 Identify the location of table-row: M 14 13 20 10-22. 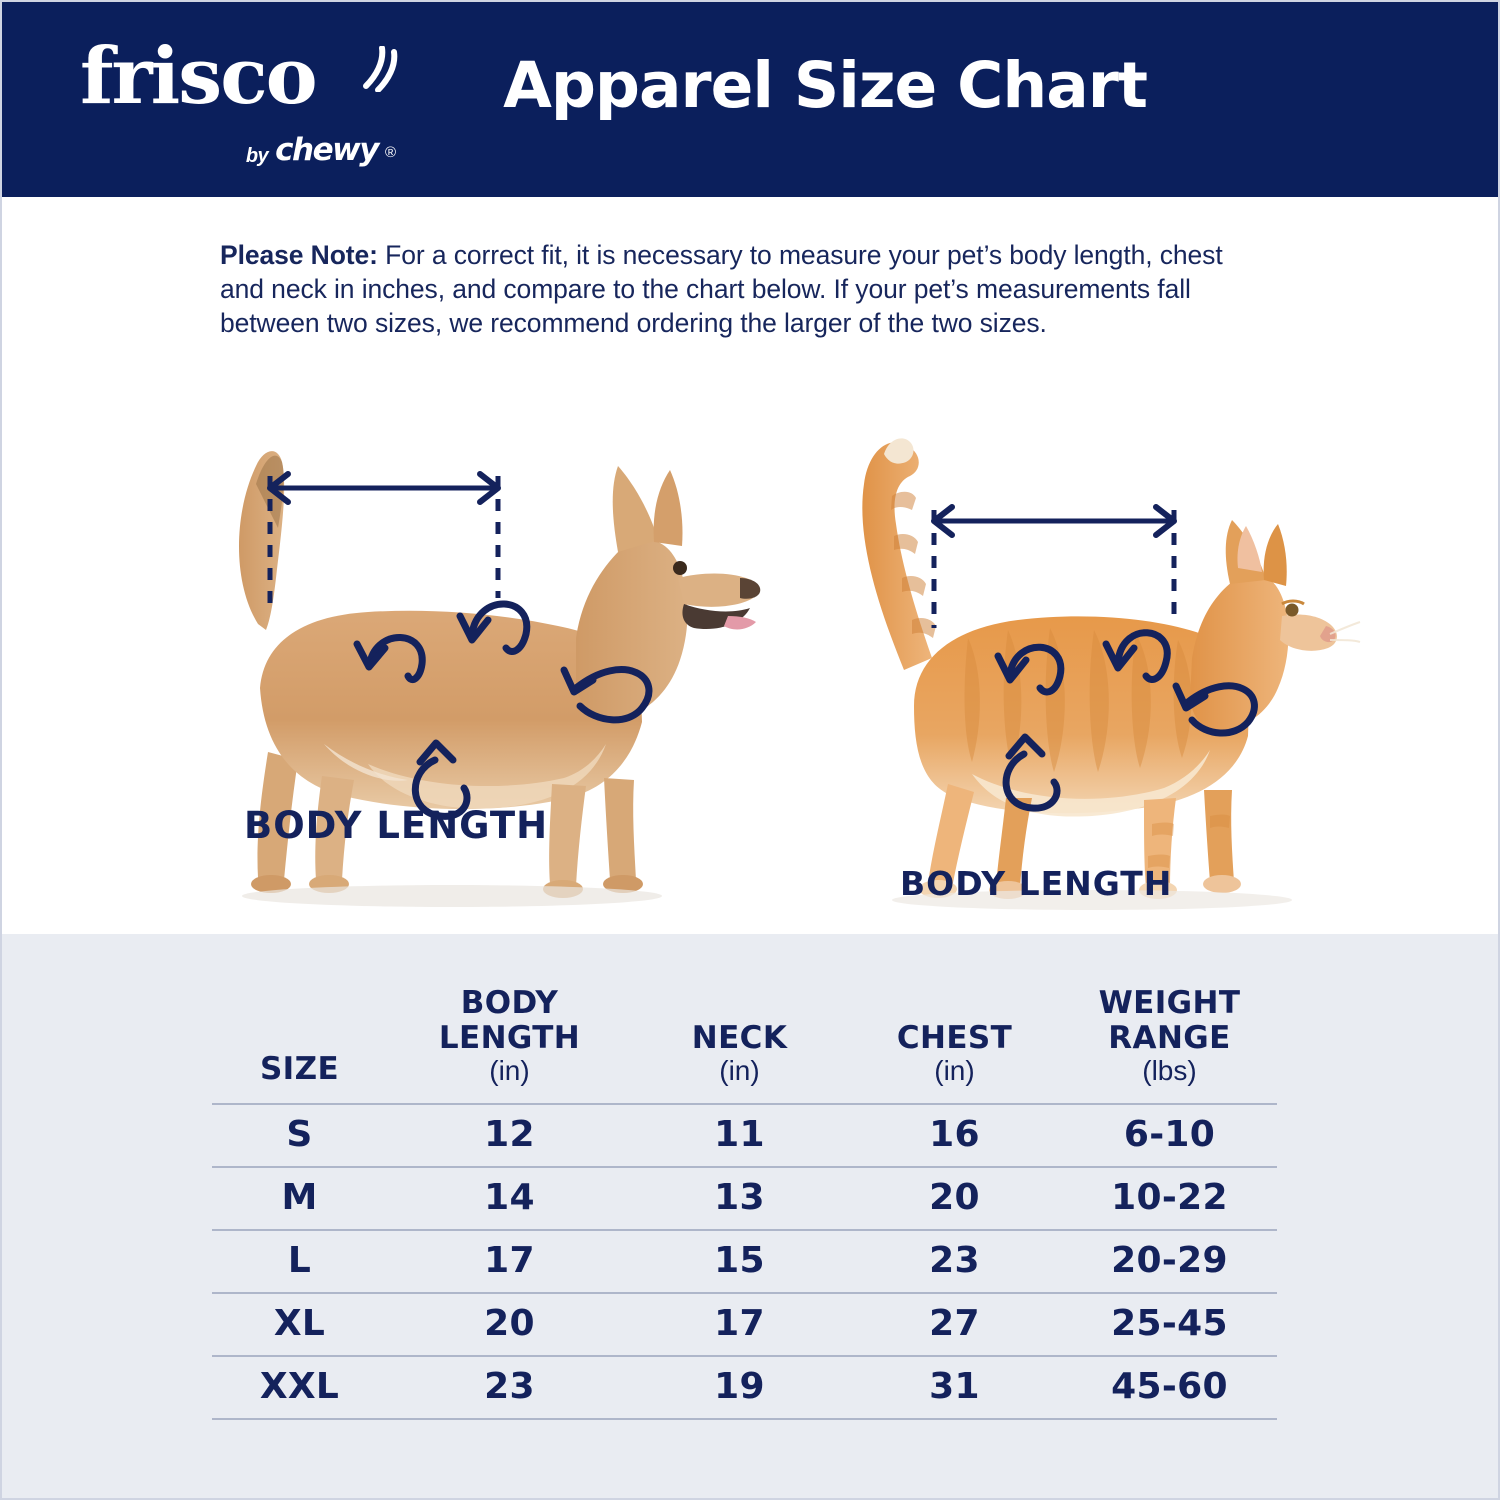
(744, 1198).